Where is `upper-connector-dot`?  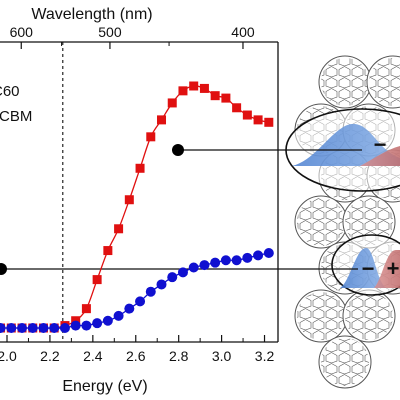 upper-connector-dot is located at coordinates (178, 150).